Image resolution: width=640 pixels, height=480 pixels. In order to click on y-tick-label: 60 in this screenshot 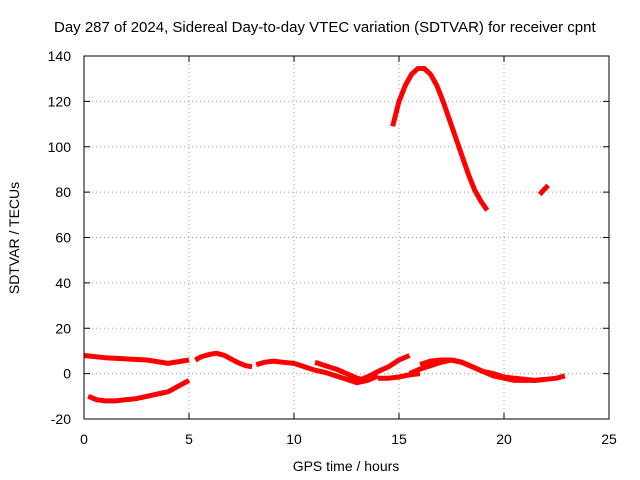, I will do `click(63, 238)`.